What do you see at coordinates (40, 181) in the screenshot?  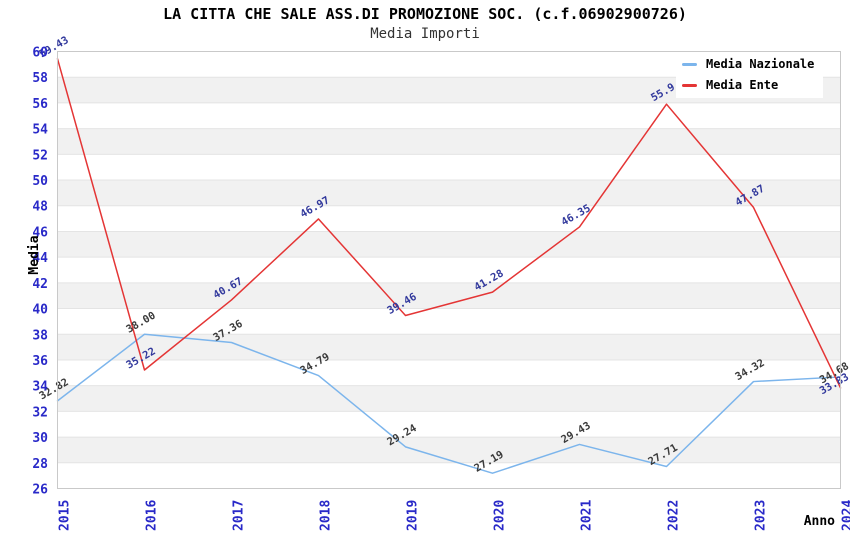 I see `y-tick-label: 50` at bounding box center [40, 181].